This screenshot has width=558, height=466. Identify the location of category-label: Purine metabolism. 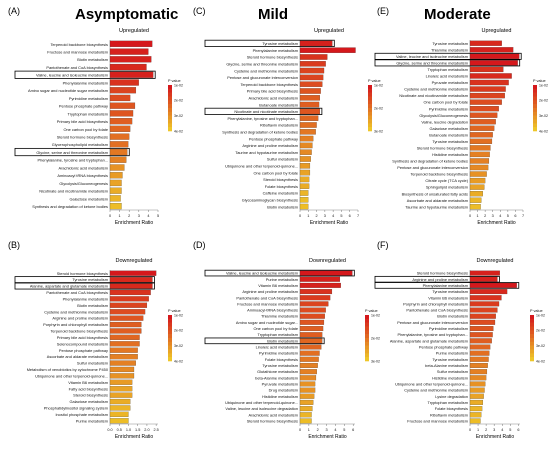
(282, 279).